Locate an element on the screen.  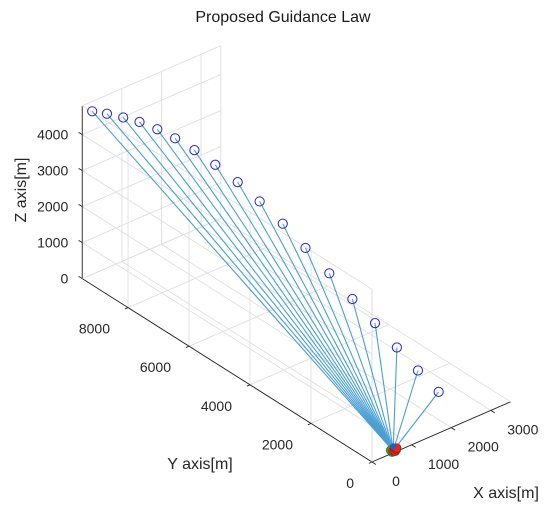
y-axis-label: Y axis[m] is located at coordinates (200, 464).